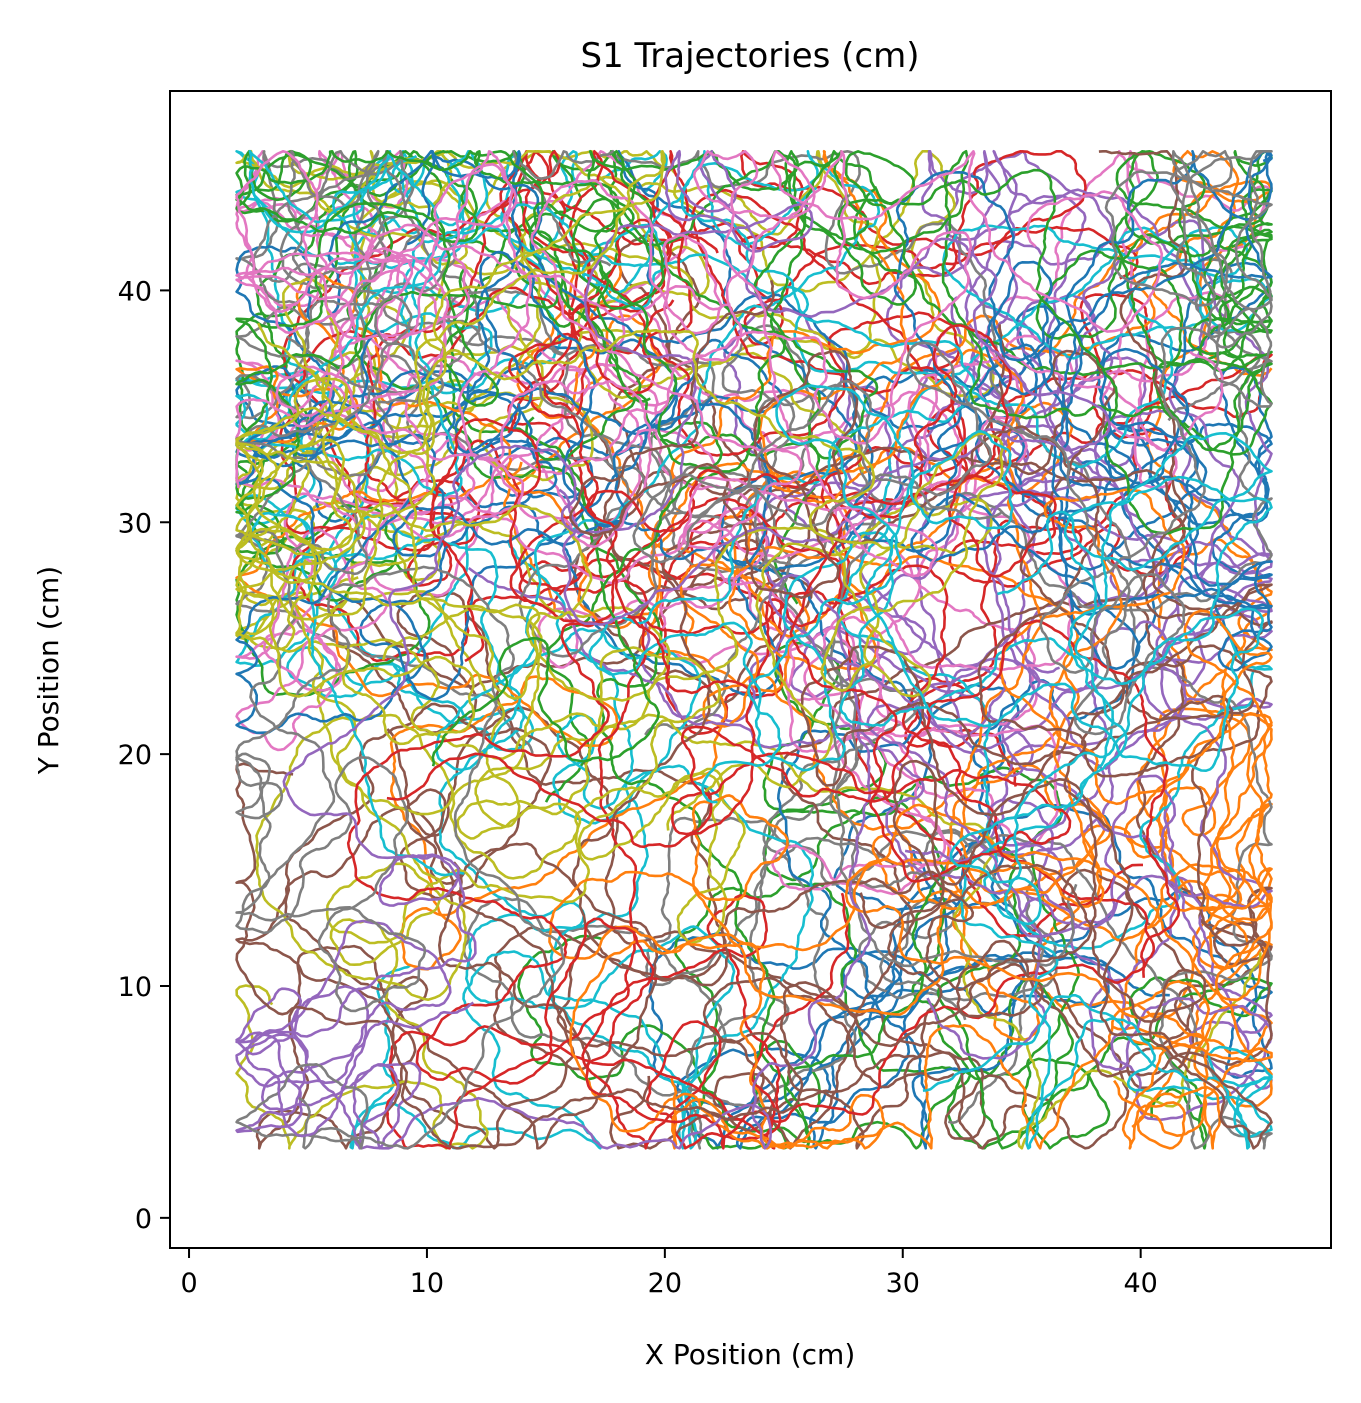 This screenshot has width=1361, height=1403. What do you see at coordinates (749, 56) in the screenshot?
I see `chart-title: S1 Trajectories (cm)` at bounding box center [749, 56].